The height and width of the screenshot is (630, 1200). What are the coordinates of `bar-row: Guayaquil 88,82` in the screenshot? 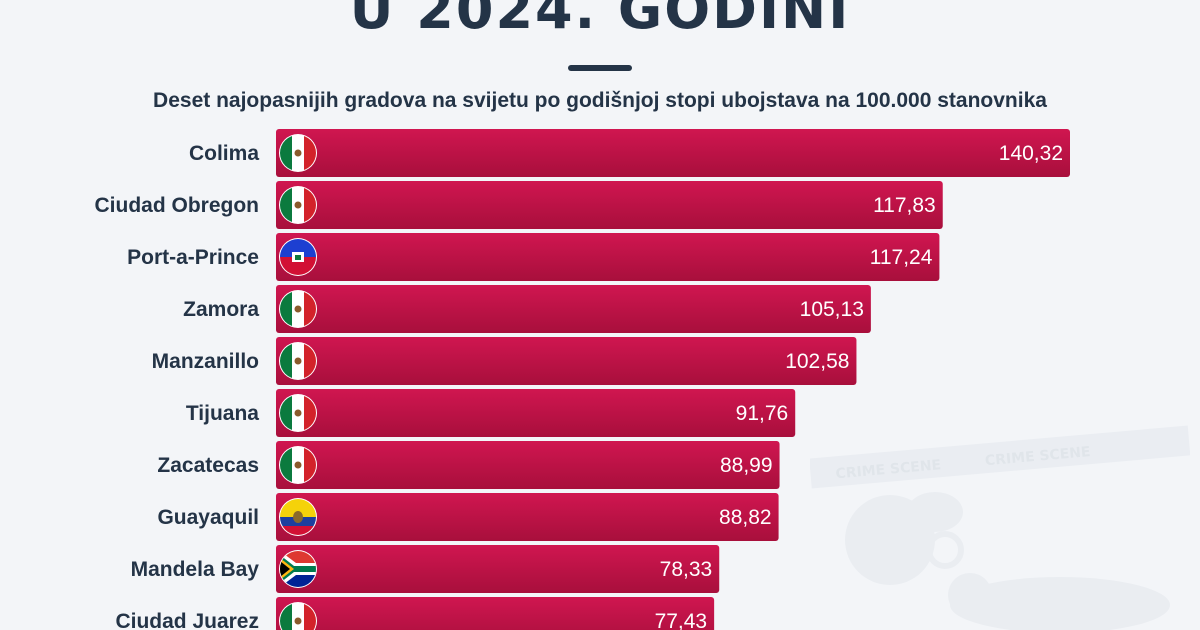 It's located at (468, 517).